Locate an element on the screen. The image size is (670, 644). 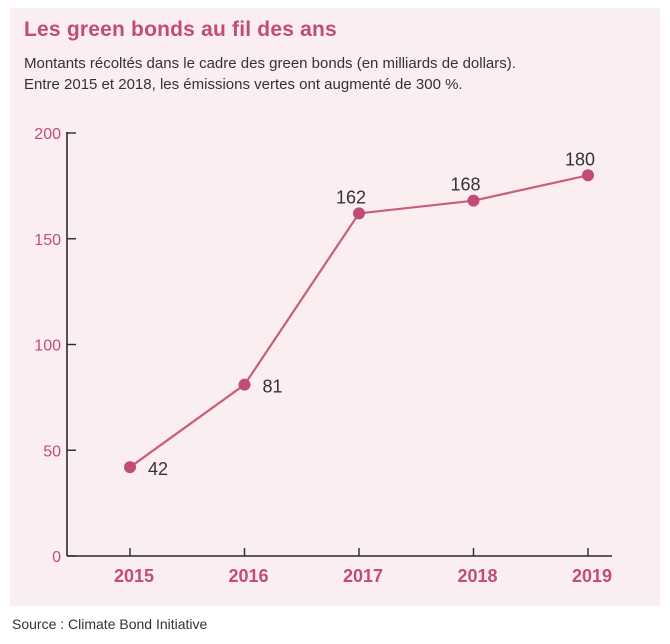
y-tick-label: 100 is located at coordinates (47, 346).